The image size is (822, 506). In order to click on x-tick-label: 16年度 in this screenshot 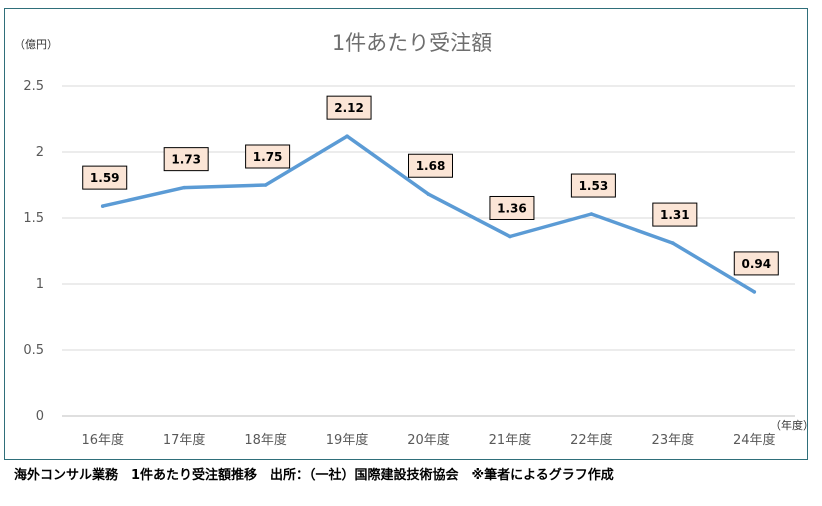, I will do `click(102, 440)`.